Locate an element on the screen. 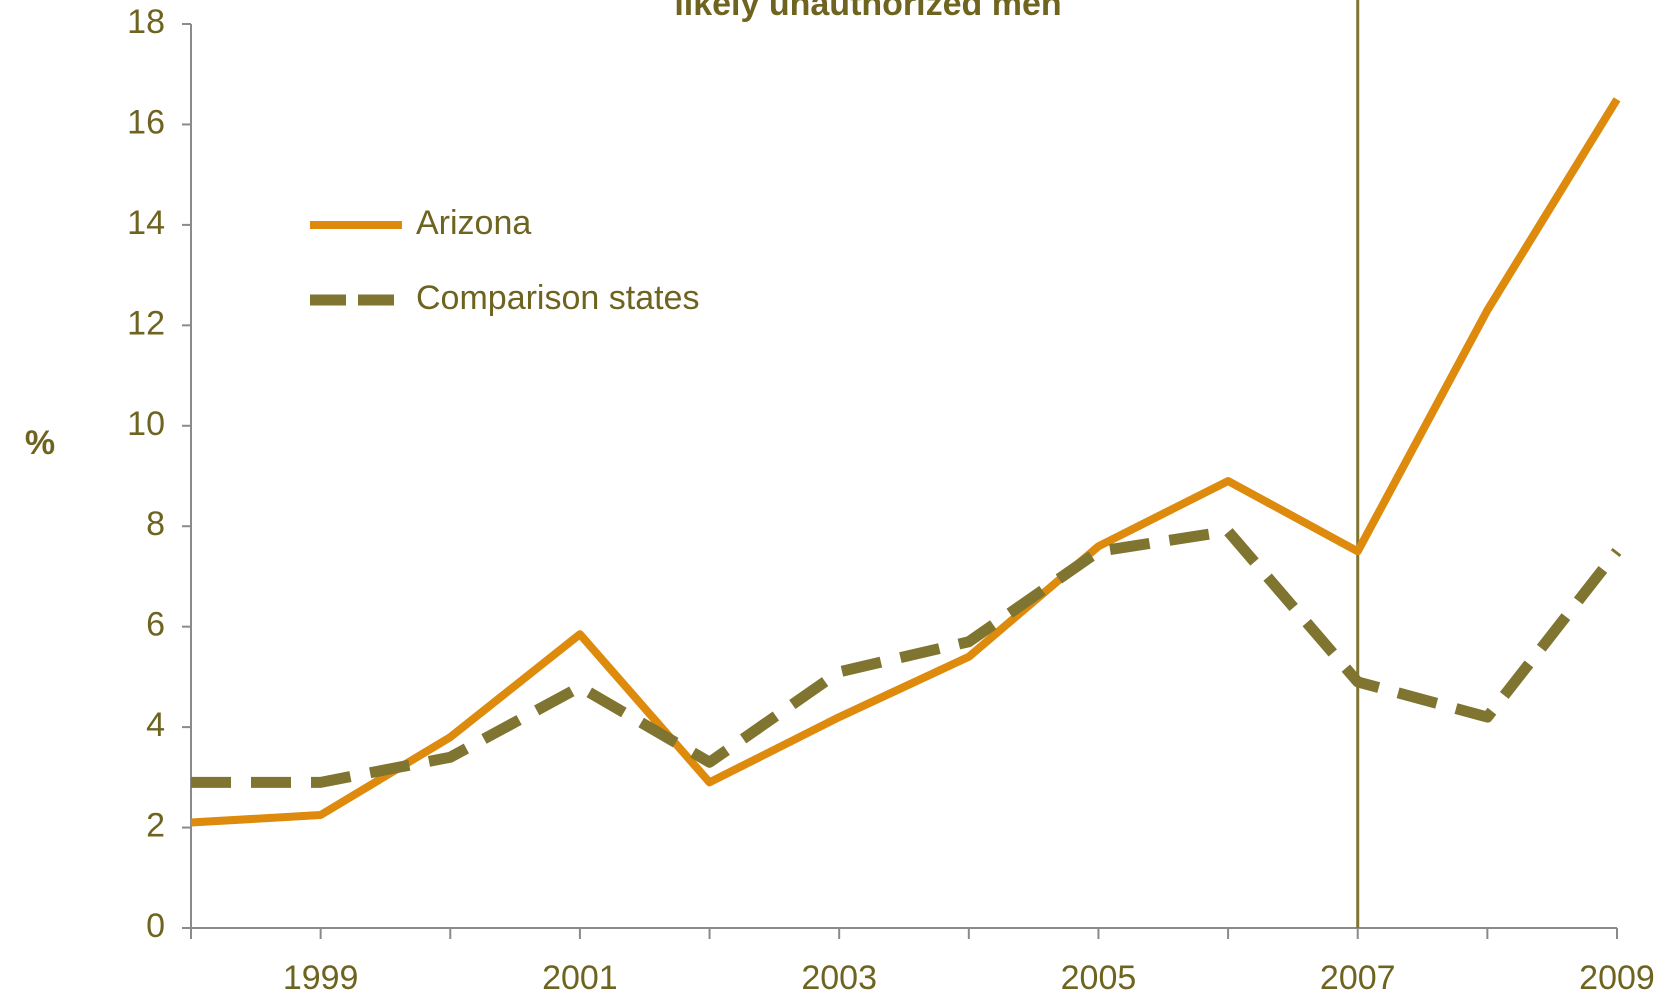 The height and width of the screenshot is (1002, 1671). legend-label: Comparison states is located at coordinates (557, 298).